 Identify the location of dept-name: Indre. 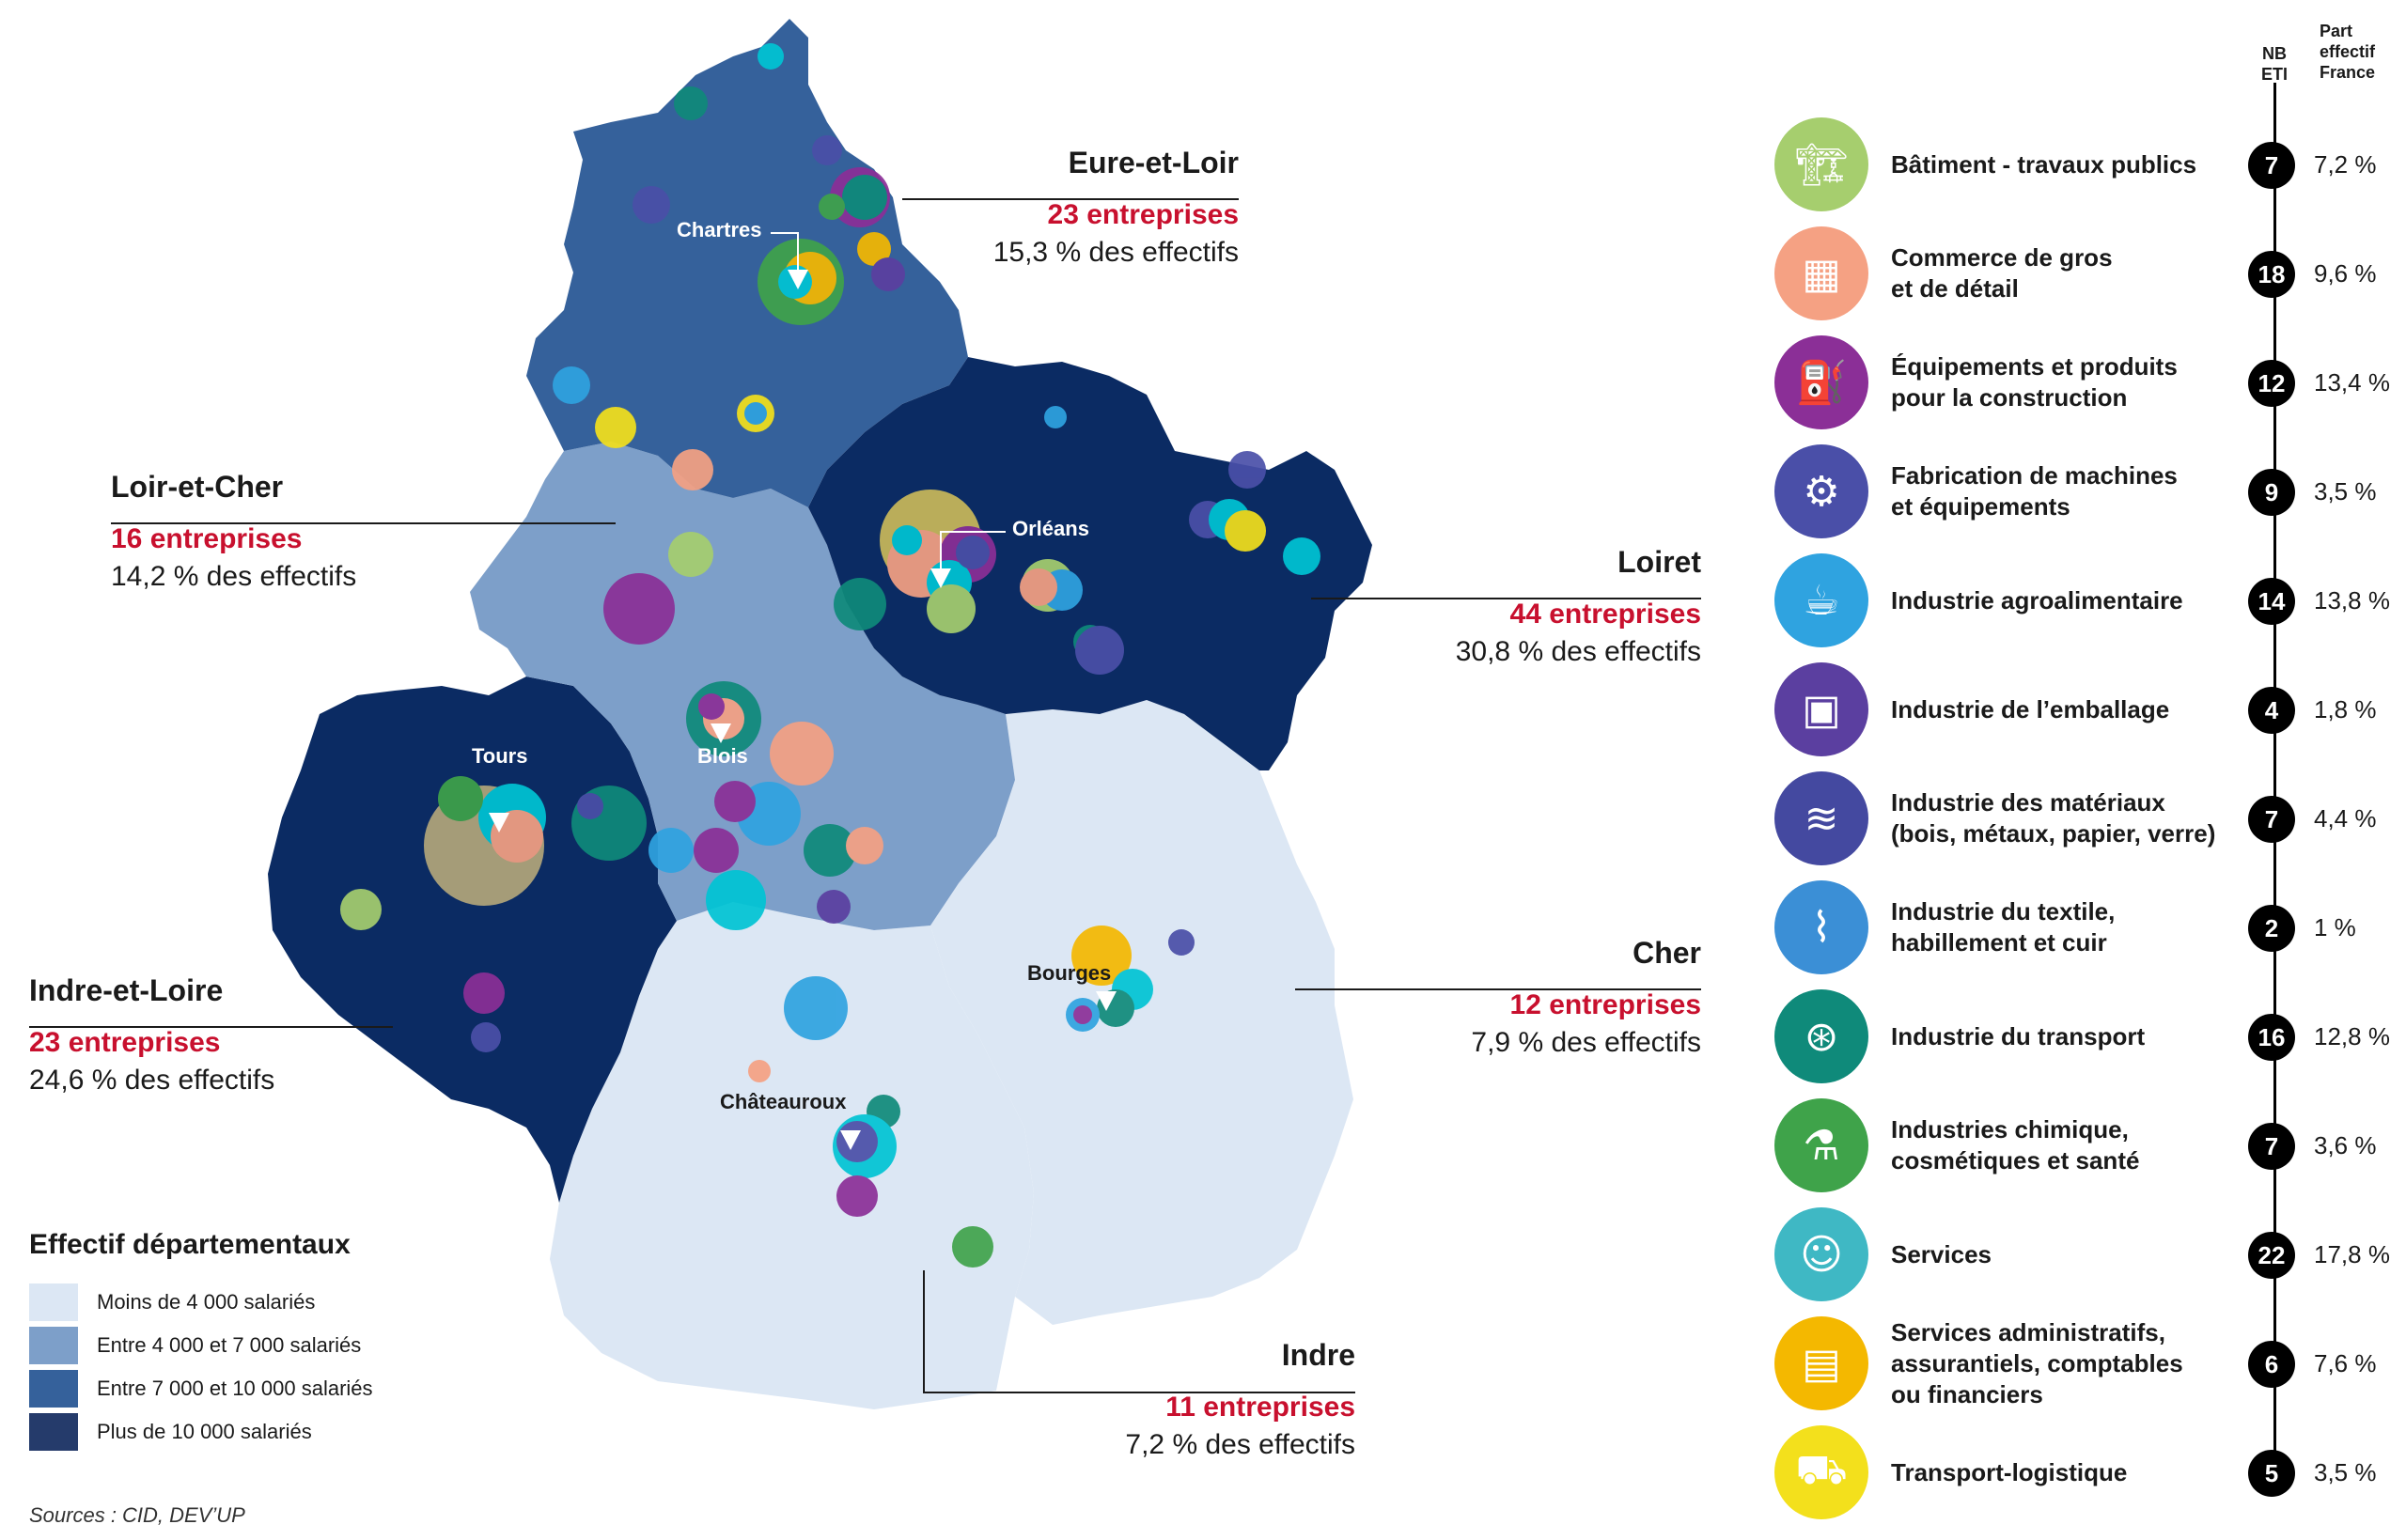
(1318, 1355).